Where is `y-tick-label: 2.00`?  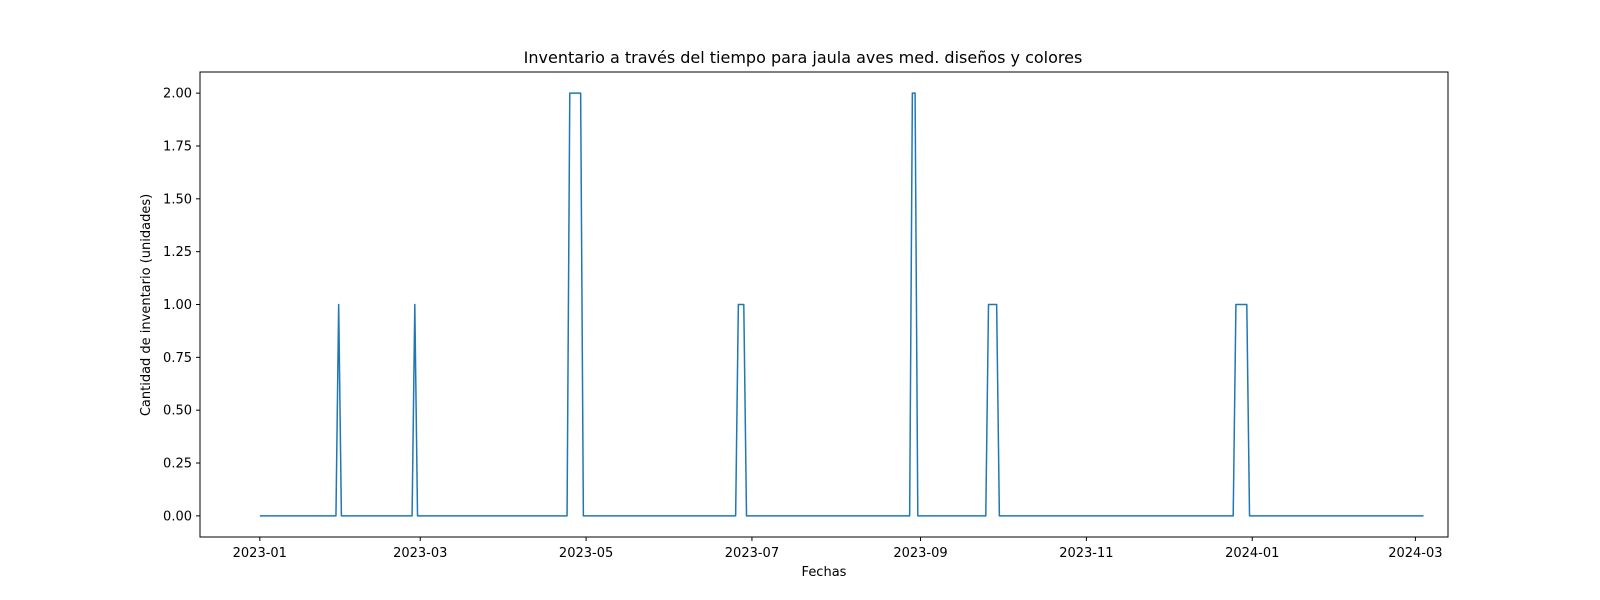 y-tick-label: 2.00 is located at coordinates (177, 94).